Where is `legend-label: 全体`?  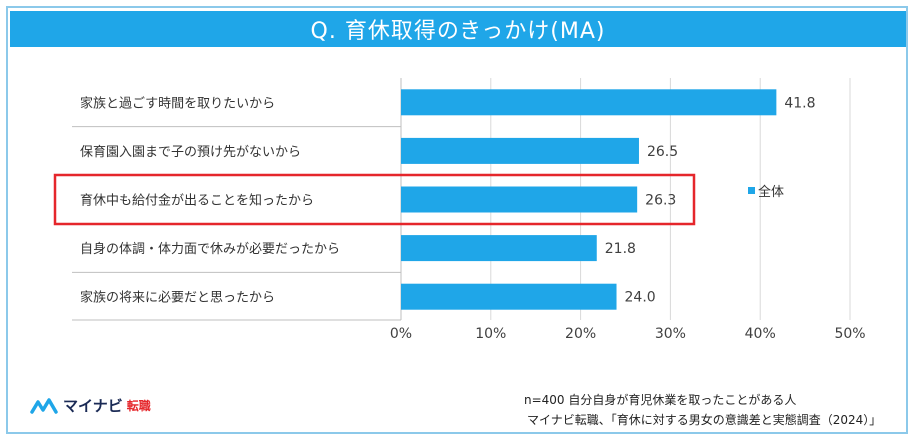 legend-label: 全体 is located at coordinates (771, 192).